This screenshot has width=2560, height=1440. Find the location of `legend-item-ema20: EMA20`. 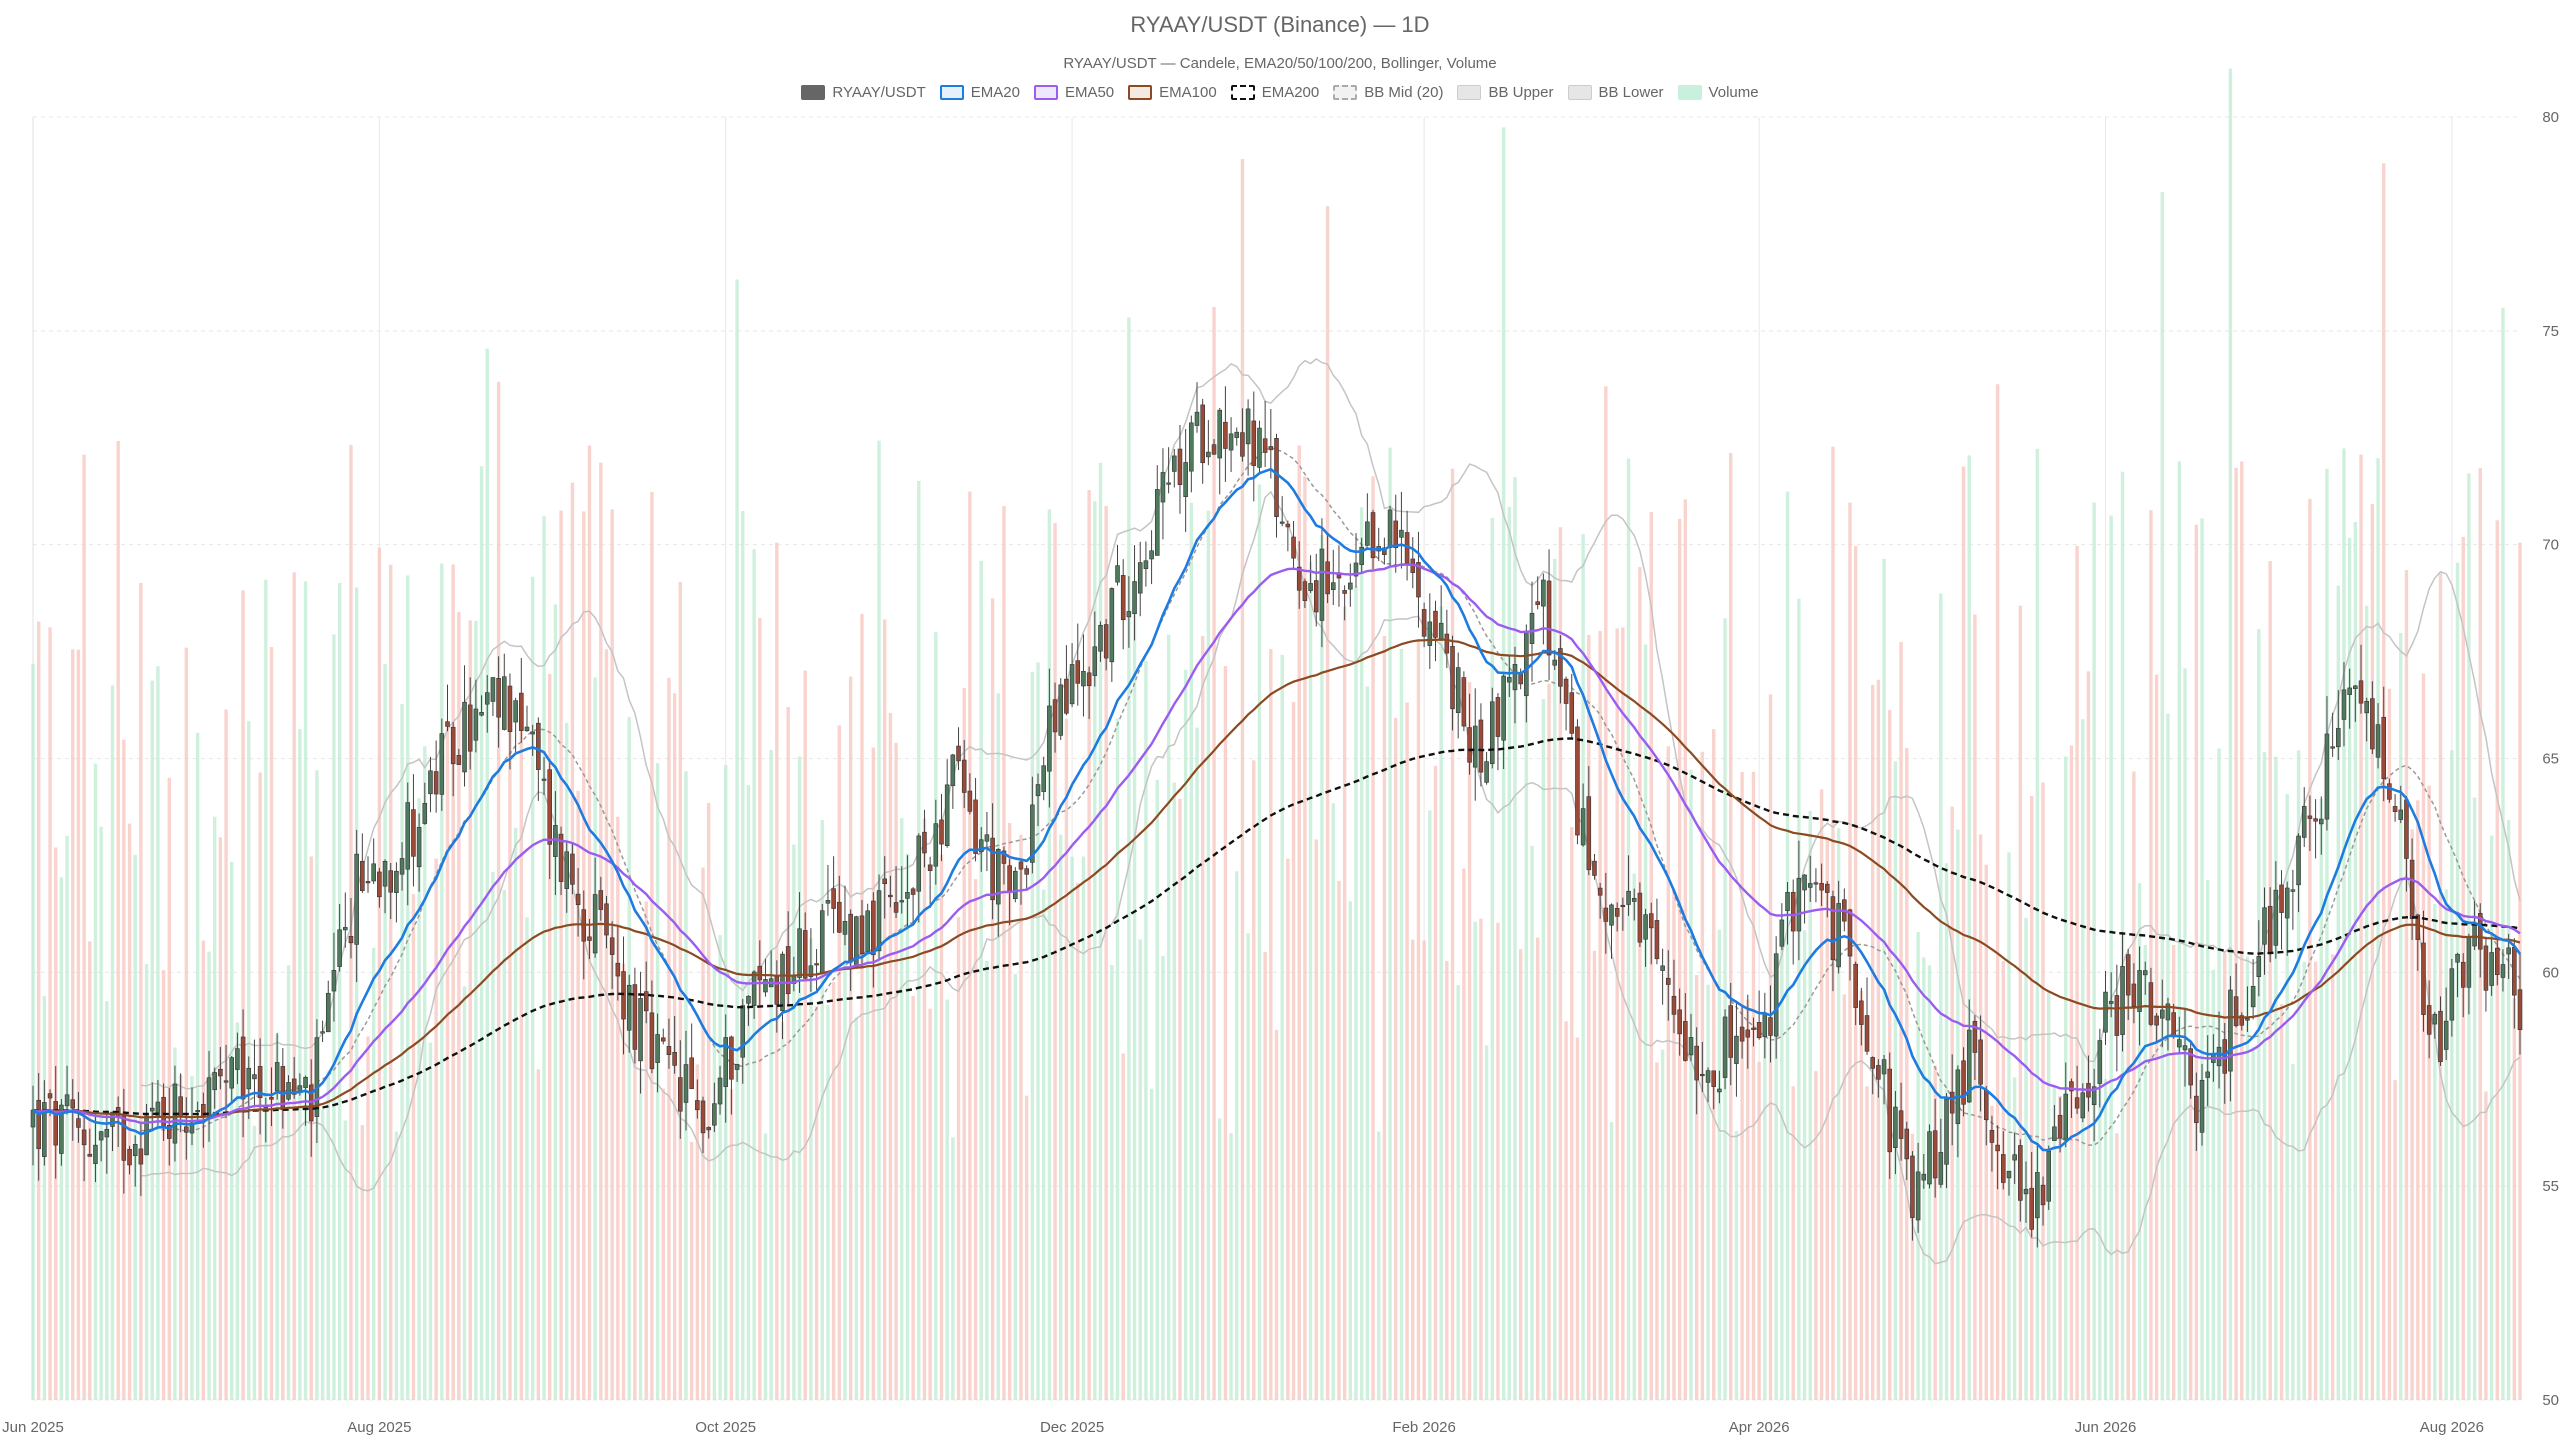

legend-item-ema20: EMA20 is located at coordinates (979, 92).